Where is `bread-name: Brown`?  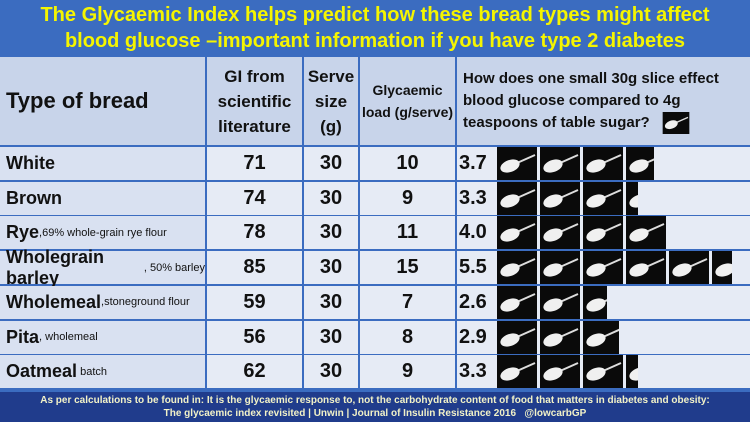 bread-name: Brown is located at coordinates (34, 197).